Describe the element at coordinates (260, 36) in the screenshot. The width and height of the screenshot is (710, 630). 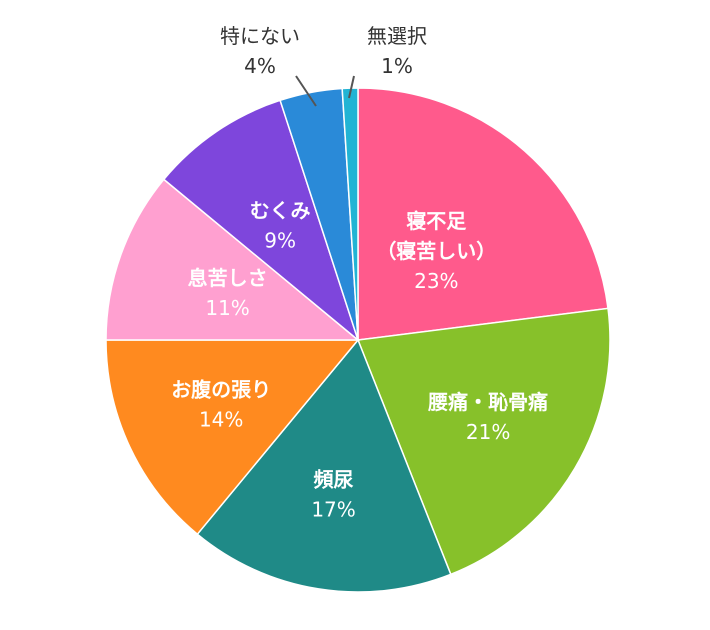
I see `slice-label: 特にない` at that location.